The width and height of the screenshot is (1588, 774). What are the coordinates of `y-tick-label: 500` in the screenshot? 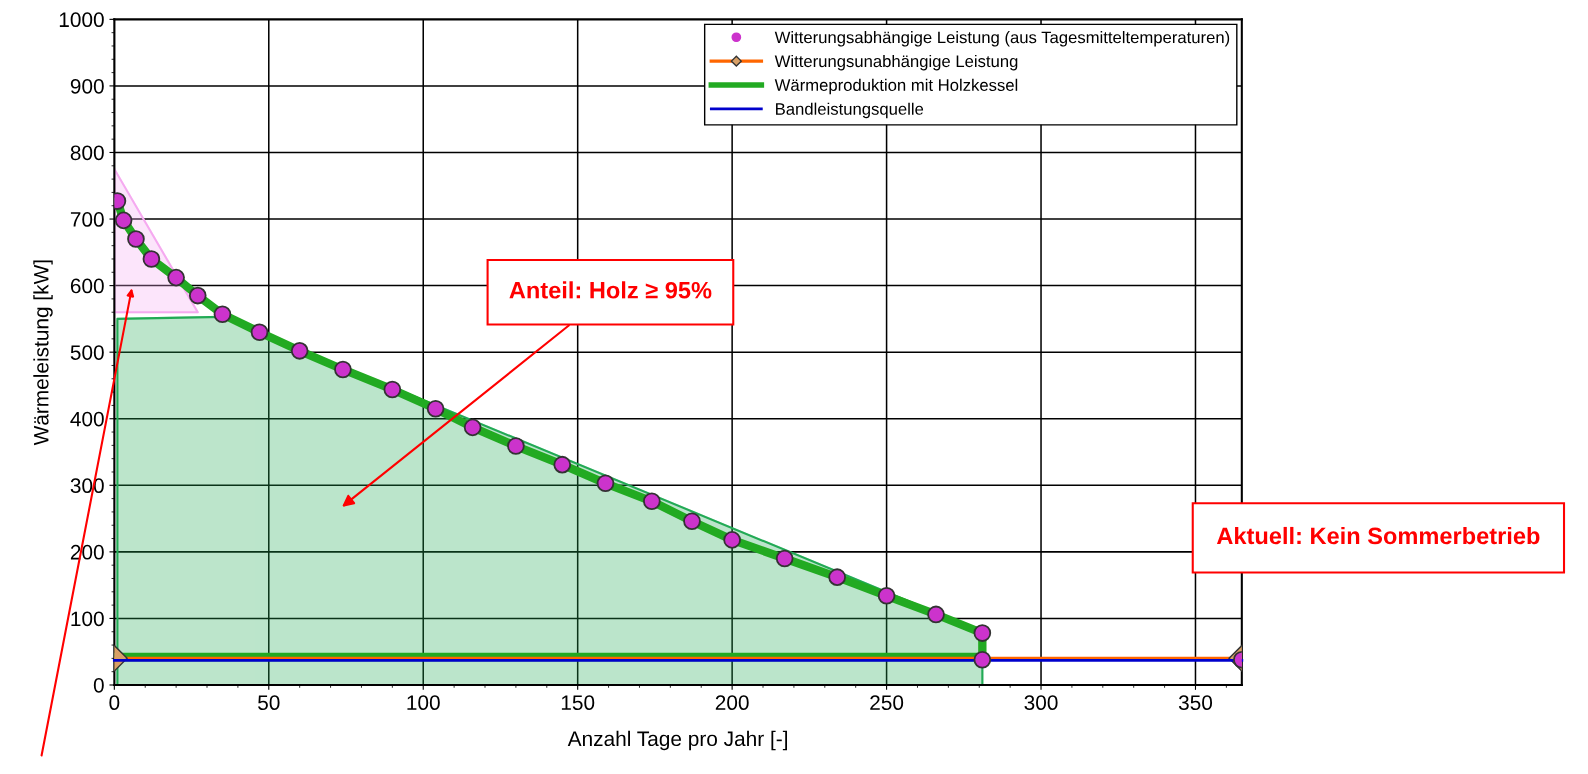 It's located at (87, 352).